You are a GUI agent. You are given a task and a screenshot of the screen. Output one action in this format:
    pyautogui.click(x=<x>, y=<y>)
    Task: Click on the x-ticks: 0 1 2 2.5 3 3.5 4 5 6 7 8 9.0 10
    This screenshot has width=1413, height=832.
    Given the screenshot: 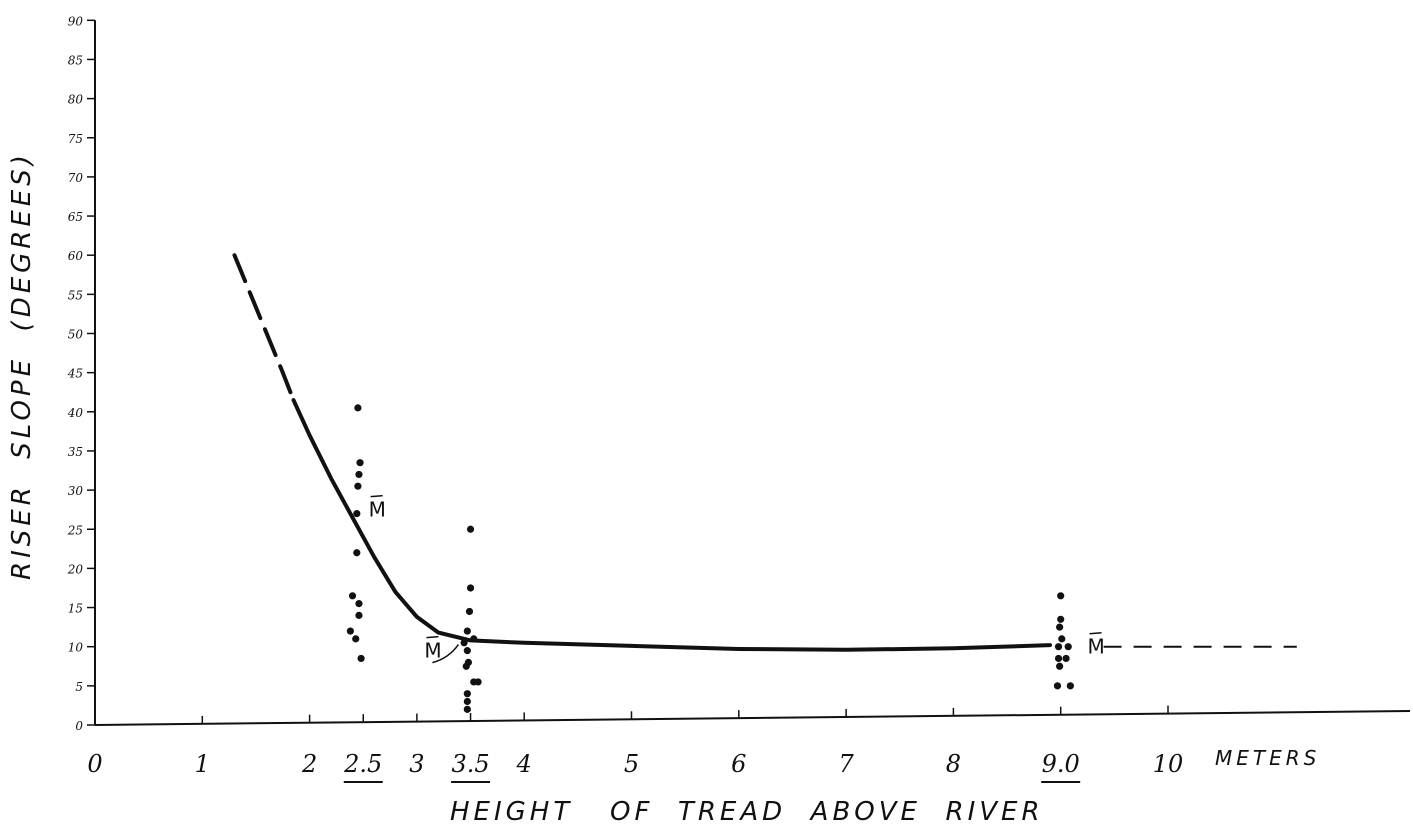 What is the action you would take?
    pyautogui.click(x=635, y=744)
    